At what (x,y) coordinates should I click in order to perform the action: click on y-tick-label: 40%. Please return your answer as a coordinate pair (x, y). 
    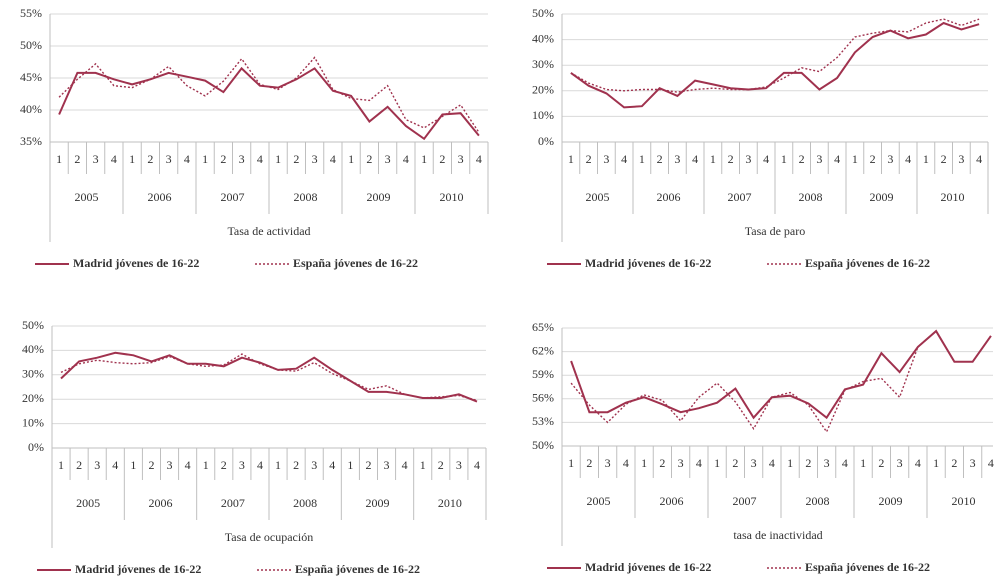
    Looking at the image, I should click on (31, 109).